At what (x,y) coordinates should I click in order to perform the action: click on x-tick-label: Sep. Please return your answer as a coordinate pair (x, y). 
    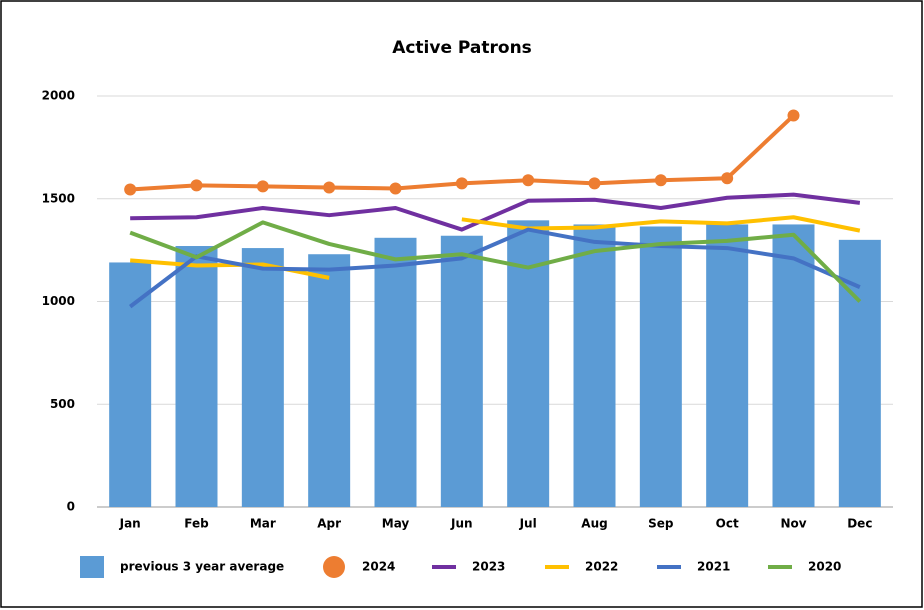
    Looking at the image, I should click on (661, 524).